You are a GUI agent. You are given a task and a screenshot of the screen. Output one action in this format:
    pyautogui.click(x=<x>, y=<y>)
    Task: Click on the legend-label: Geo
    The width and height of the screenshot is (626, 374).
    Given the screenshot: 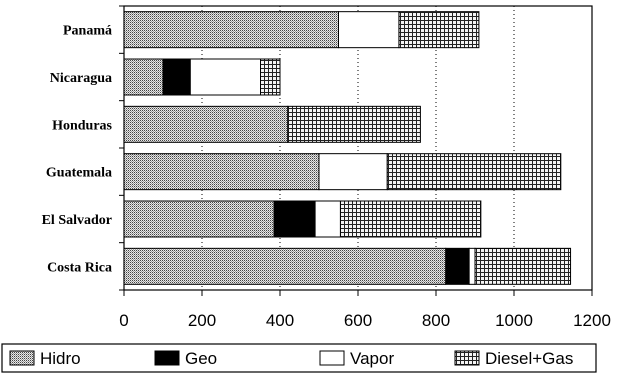 What is the action you would take?
    pyautogui.click(x=201, y=358)
    